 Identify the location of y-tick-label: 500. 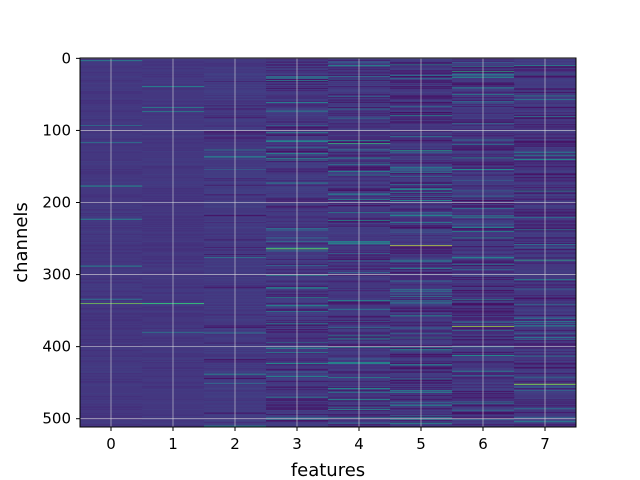
(56, 419).